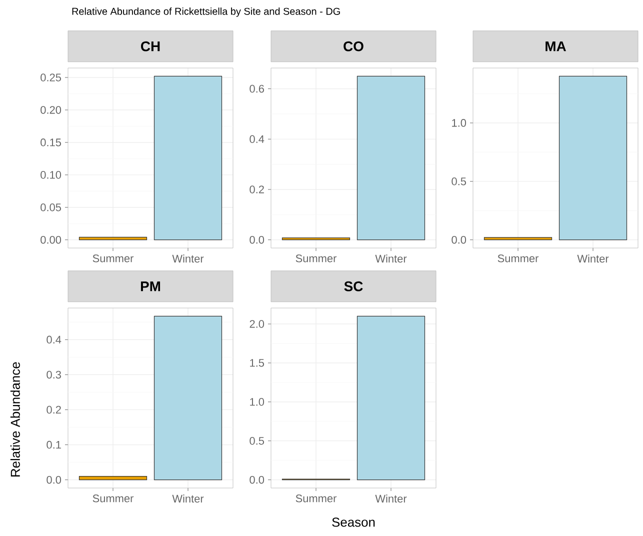 Image resolution: width=643 pixels, height=536 pixels. I want to click on chart-title: CH, so click(150, 46).